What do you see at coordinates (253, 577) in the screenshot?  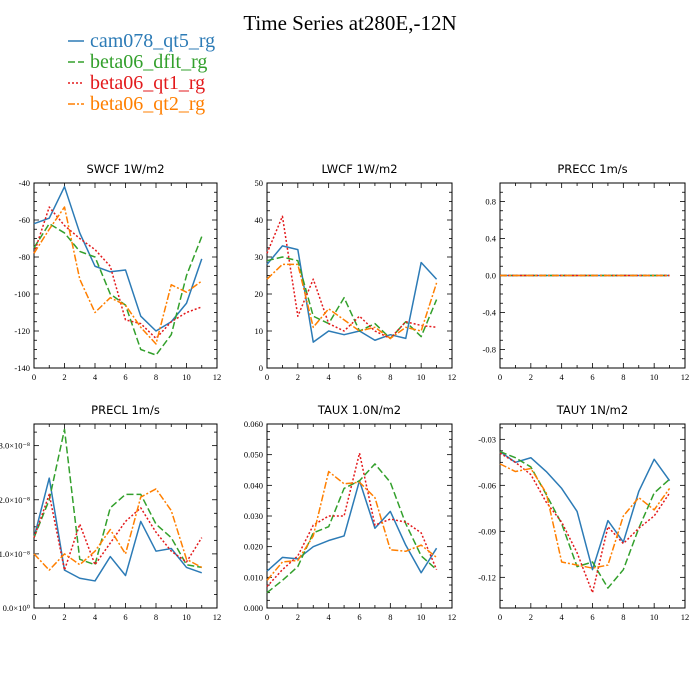 I see `y-tick-label: 0.010` at bounding box center [253, 577].